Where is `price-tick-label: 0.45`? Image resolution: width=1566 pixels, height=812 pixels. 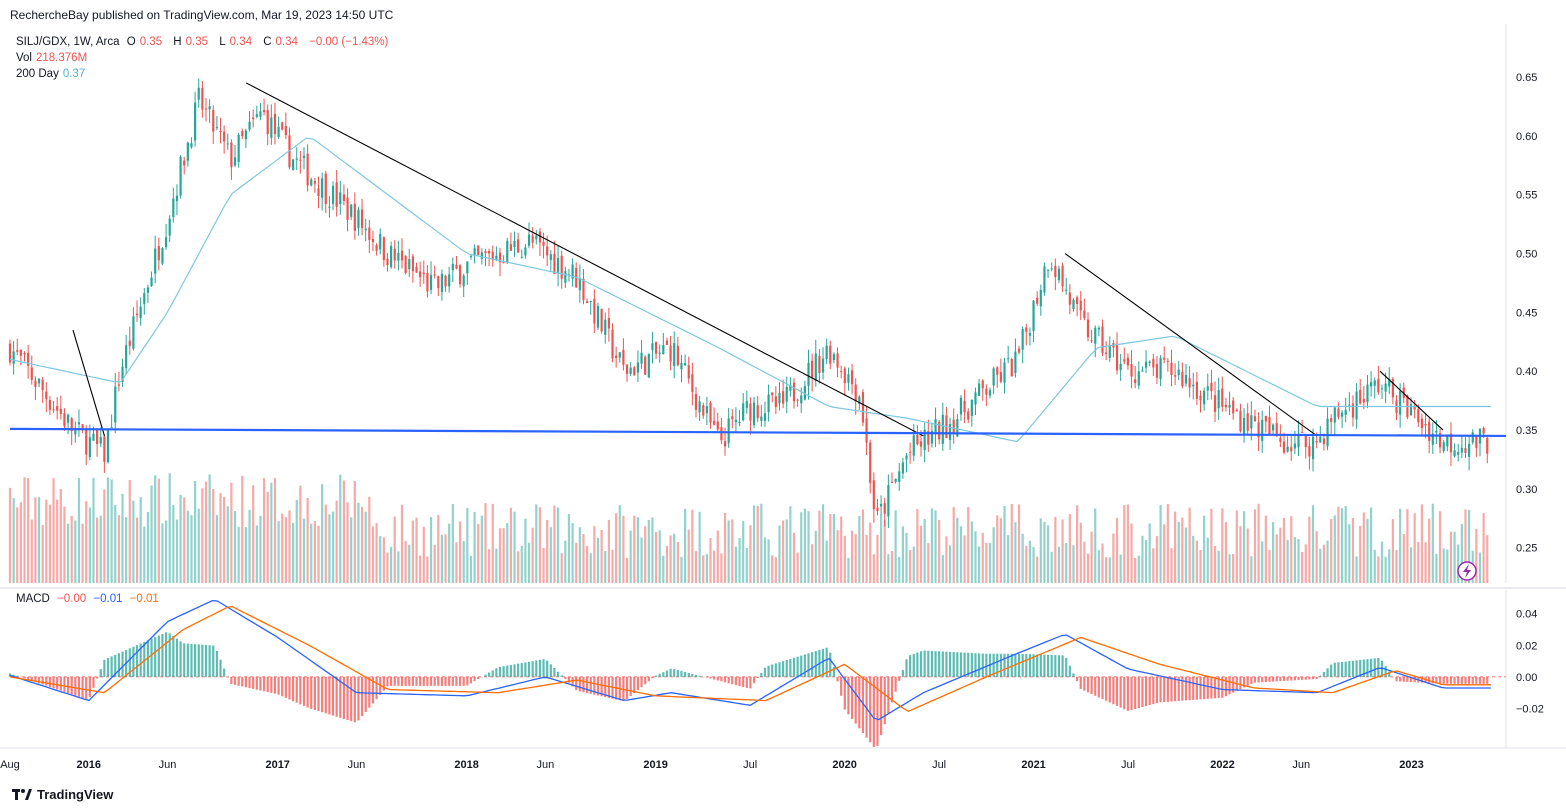 price-tick-label: 0.45 is located at coordinates (1526, 313).